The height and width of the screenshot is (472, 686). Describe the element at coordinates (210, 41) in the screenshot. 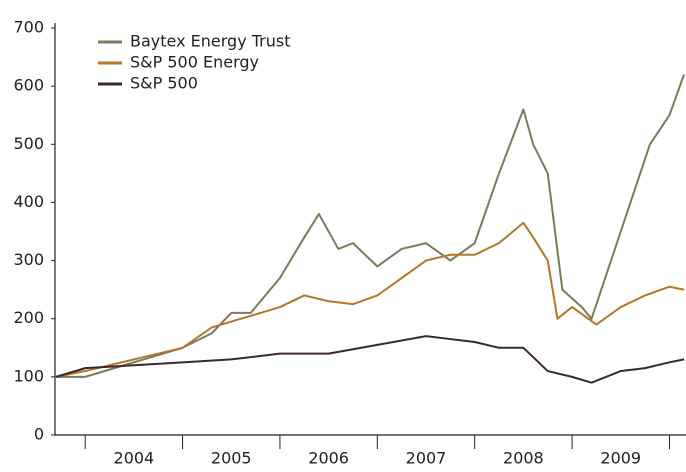

I see `legend-label: Baytex Energy Trust` at that location.